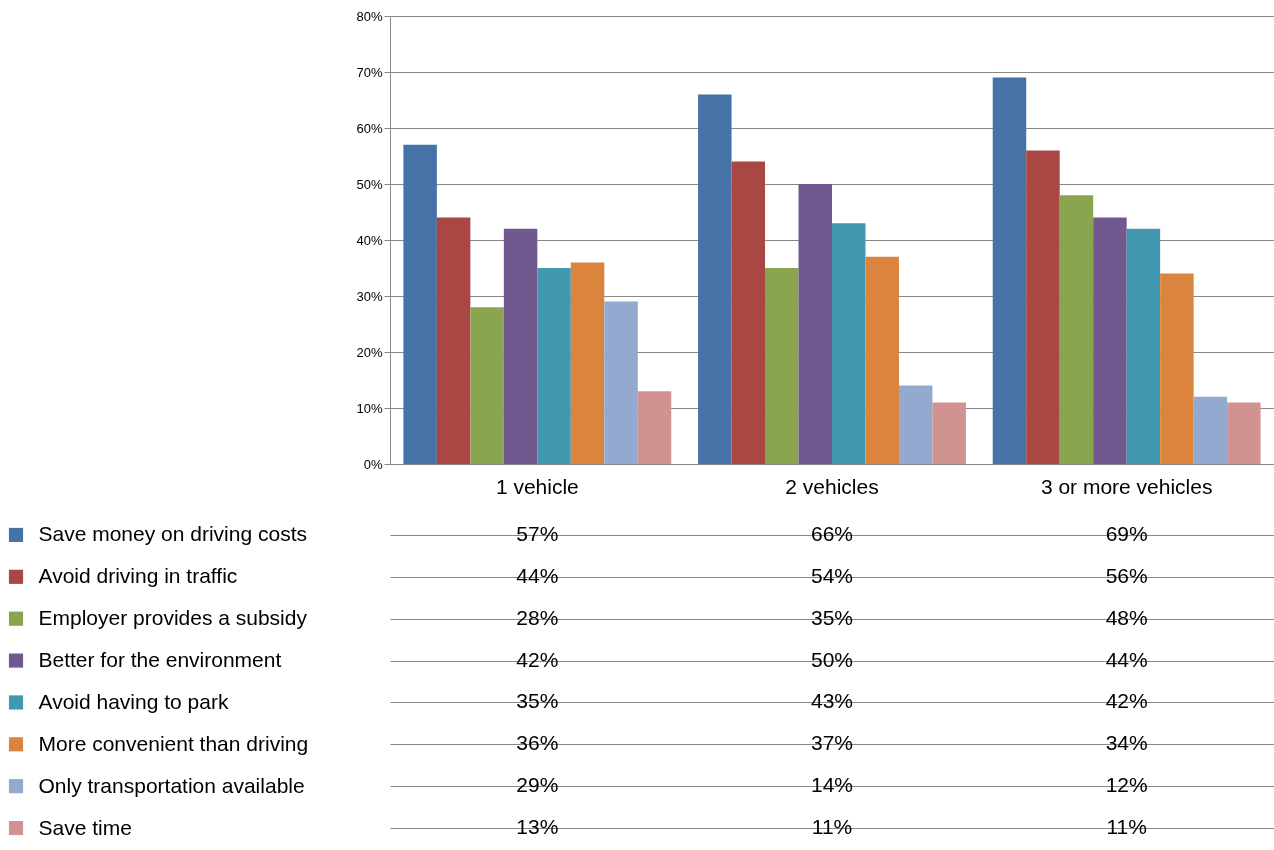 This screenshot has width=1274, height=850. What do you see at coordinates (171, 785) in the screenshot?
I see `legend-label: Only transportation available` at bounding box center [171, 785].